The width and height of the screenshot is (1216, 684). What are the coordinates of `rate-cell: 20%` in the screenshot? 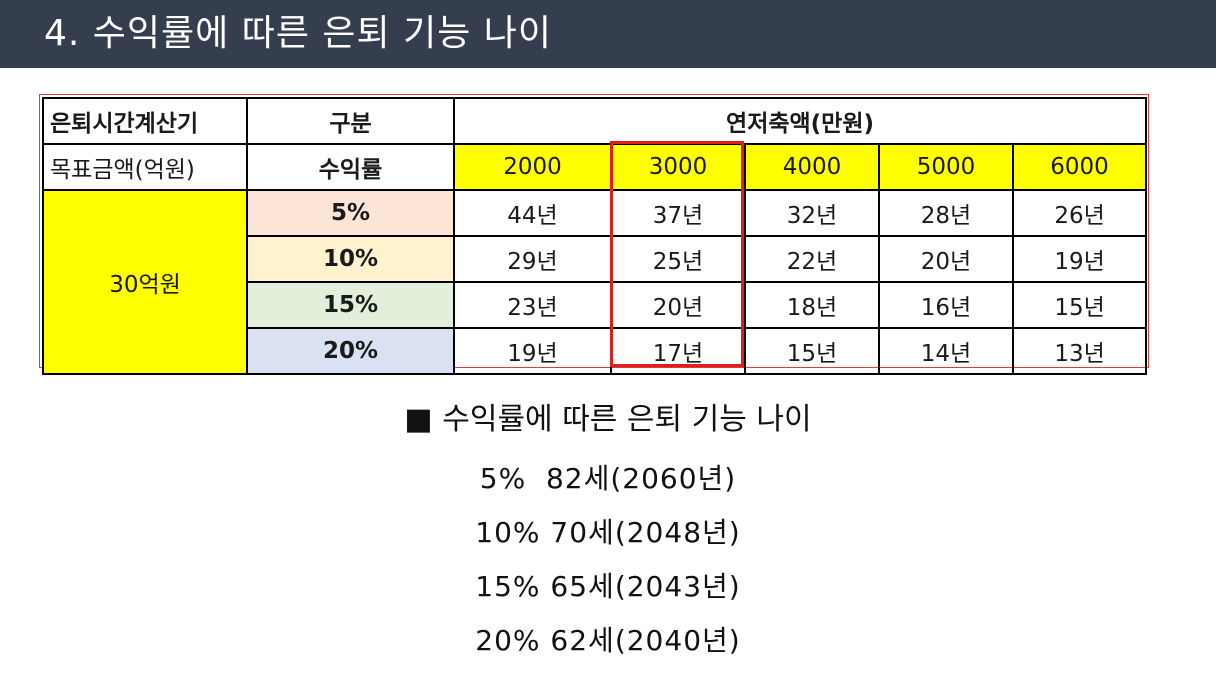 It's located at (350, 351).